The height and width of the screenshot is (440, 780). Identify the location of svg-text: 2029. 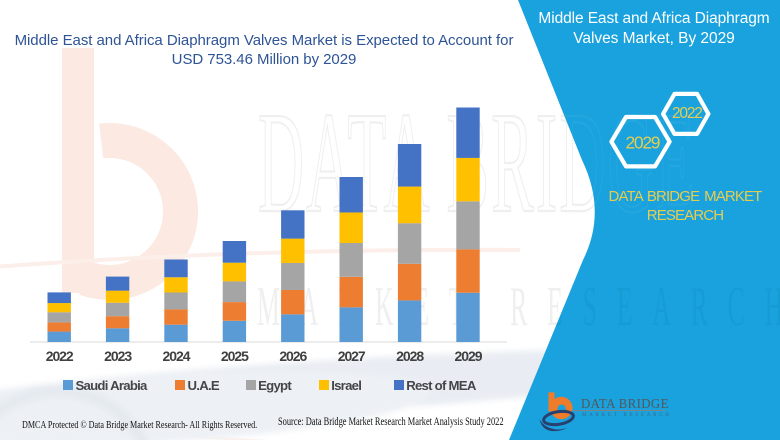
(643, 142).